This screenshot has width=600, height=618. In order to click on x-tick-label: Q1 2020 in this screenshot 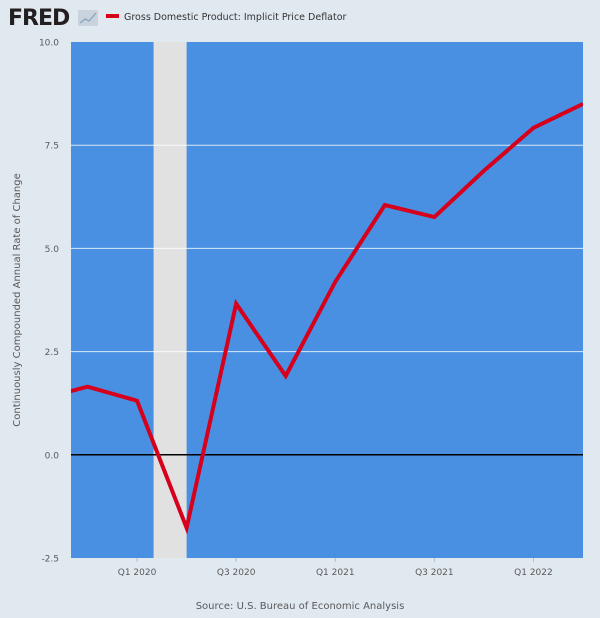, I will do `click(137, 573)`.